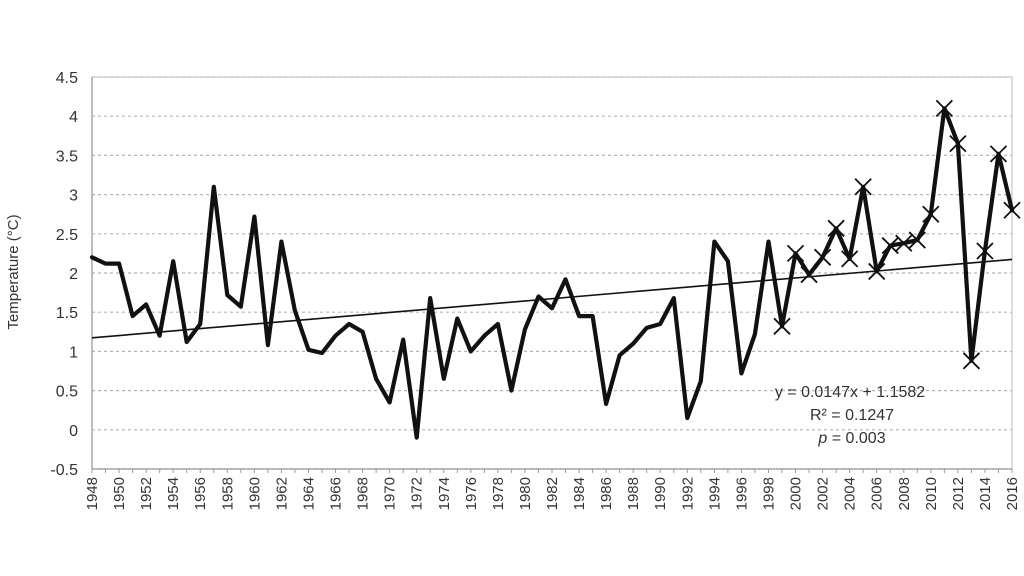  I want to click on x-tick-label: 2014, so click(985, 493).